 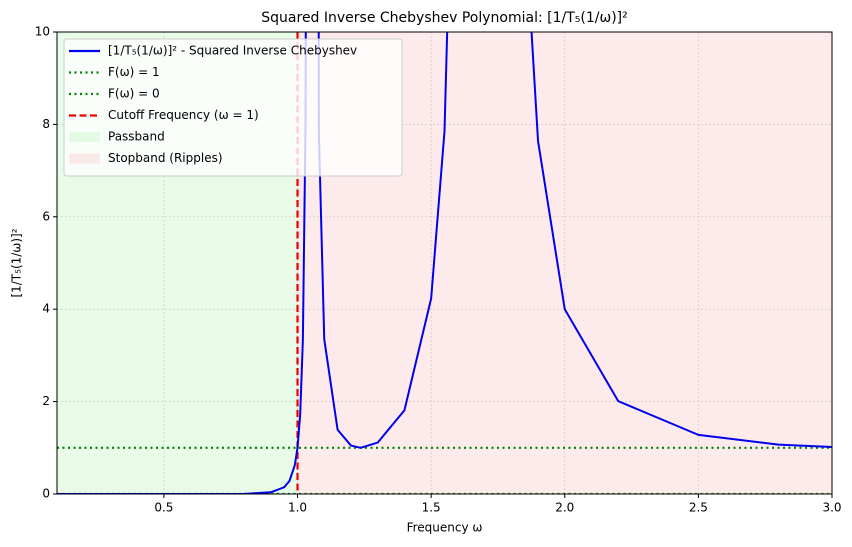 What do you see at coordinates (297, 508) in the screenshot?
I see `x-tick-label: 1.0` at bounding box center [297, 508].